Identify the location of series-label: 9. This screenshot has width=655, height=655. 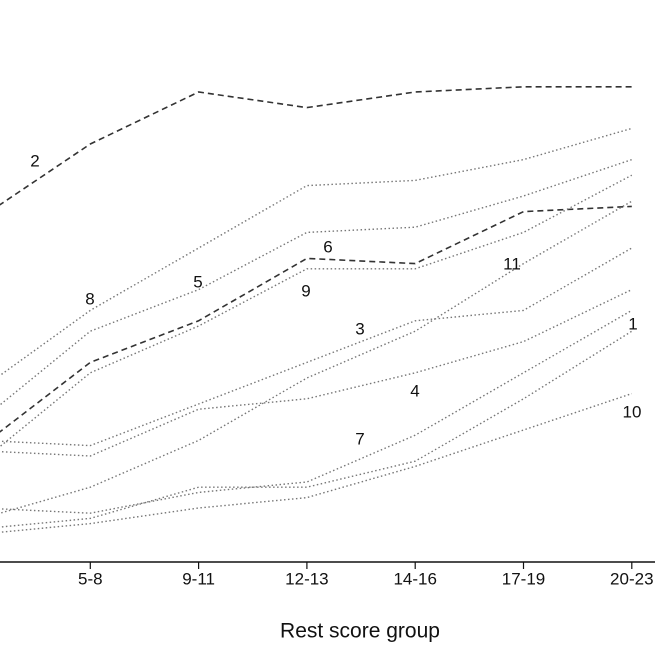
(305, 290).